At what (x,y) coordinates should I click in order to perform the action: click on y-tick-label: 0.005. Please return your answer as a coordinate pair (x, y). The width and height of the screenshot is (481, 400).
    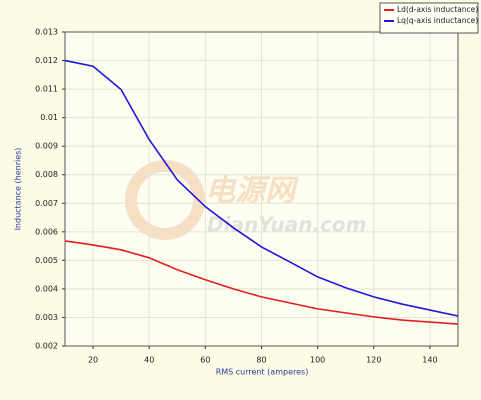
    Looking at the image, I should click on (46, 260).